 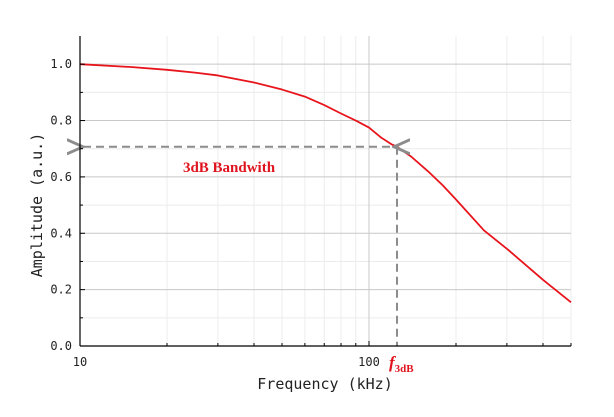 What do you see at coordinates (369, 362) in the screenshot?
I see `x-tick-label: 100` at bounding box center [369, 362].